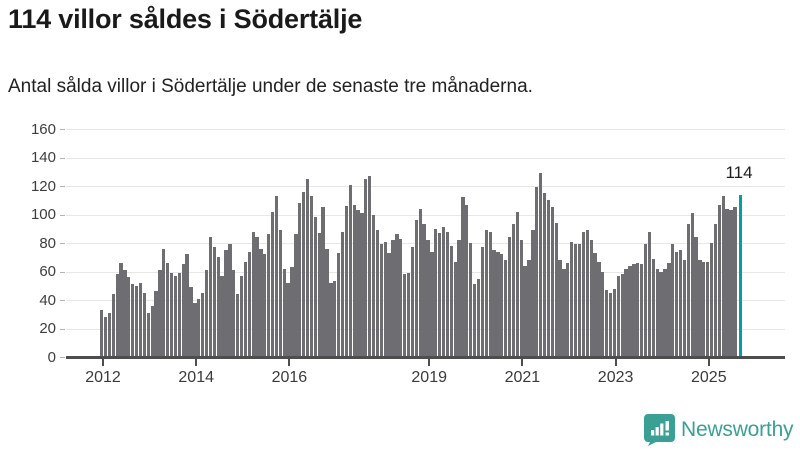 Image resolution: width=800 pixels, height=450 pixels. Describe the element at coordinates (43, 129) in the screenshot. I see `y-tick-label: 160` at that location.